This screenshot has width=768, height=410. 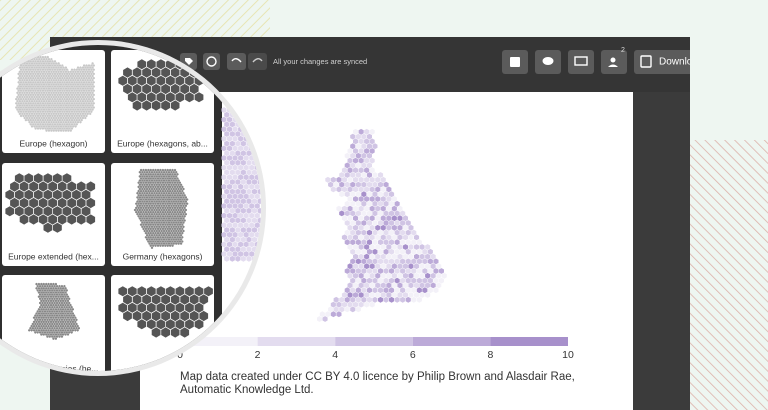 What do you see at coordinates (211, 61) in the screenshot?
I see `history-button` at bounding box center [211, 61].